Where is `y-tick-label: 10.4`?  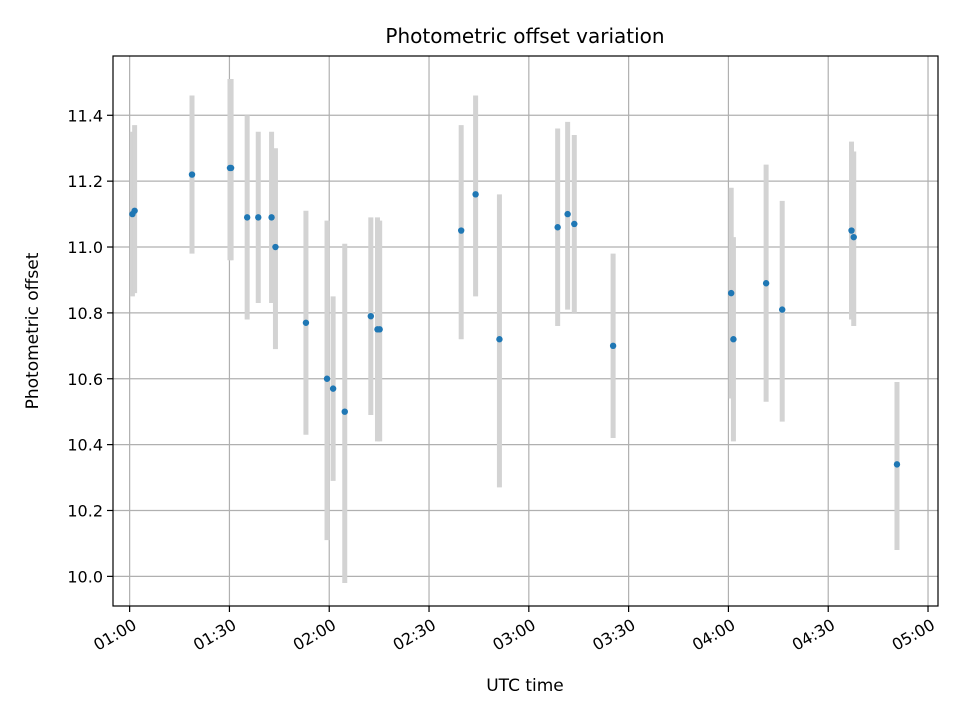 y-tick-label: 10.4 is located at coordinates (85, 445).